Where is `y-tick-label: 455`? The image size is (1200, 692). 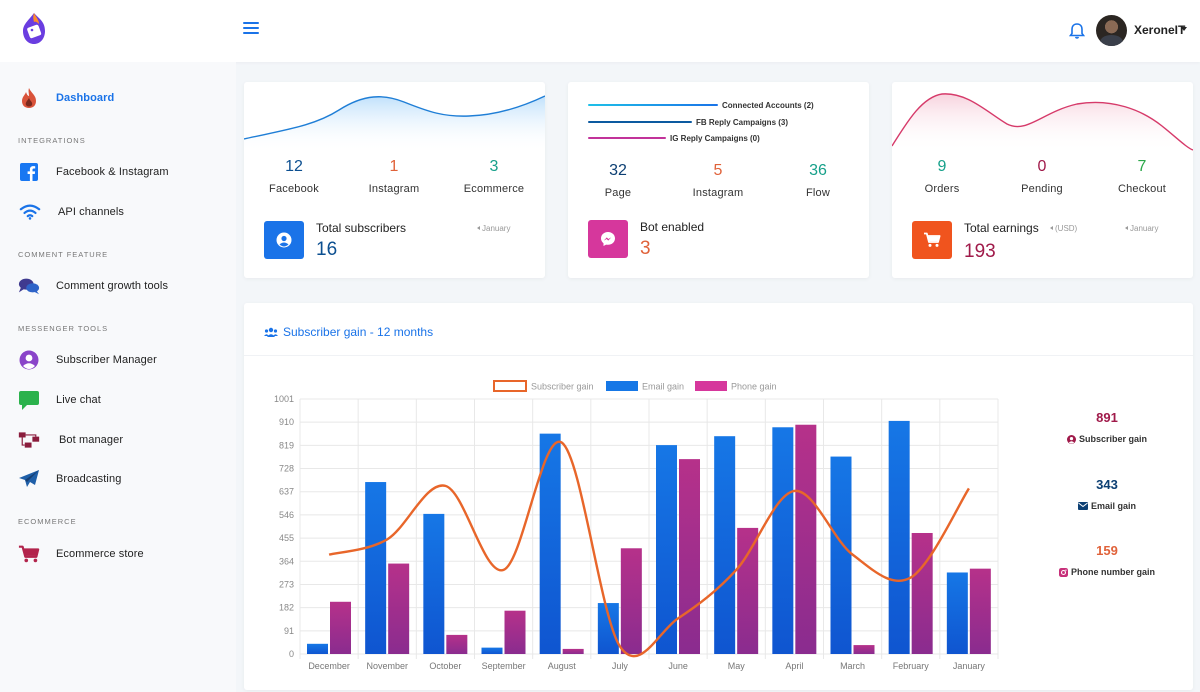 y-tick-label: 455 is located at coordinates (286, 538).